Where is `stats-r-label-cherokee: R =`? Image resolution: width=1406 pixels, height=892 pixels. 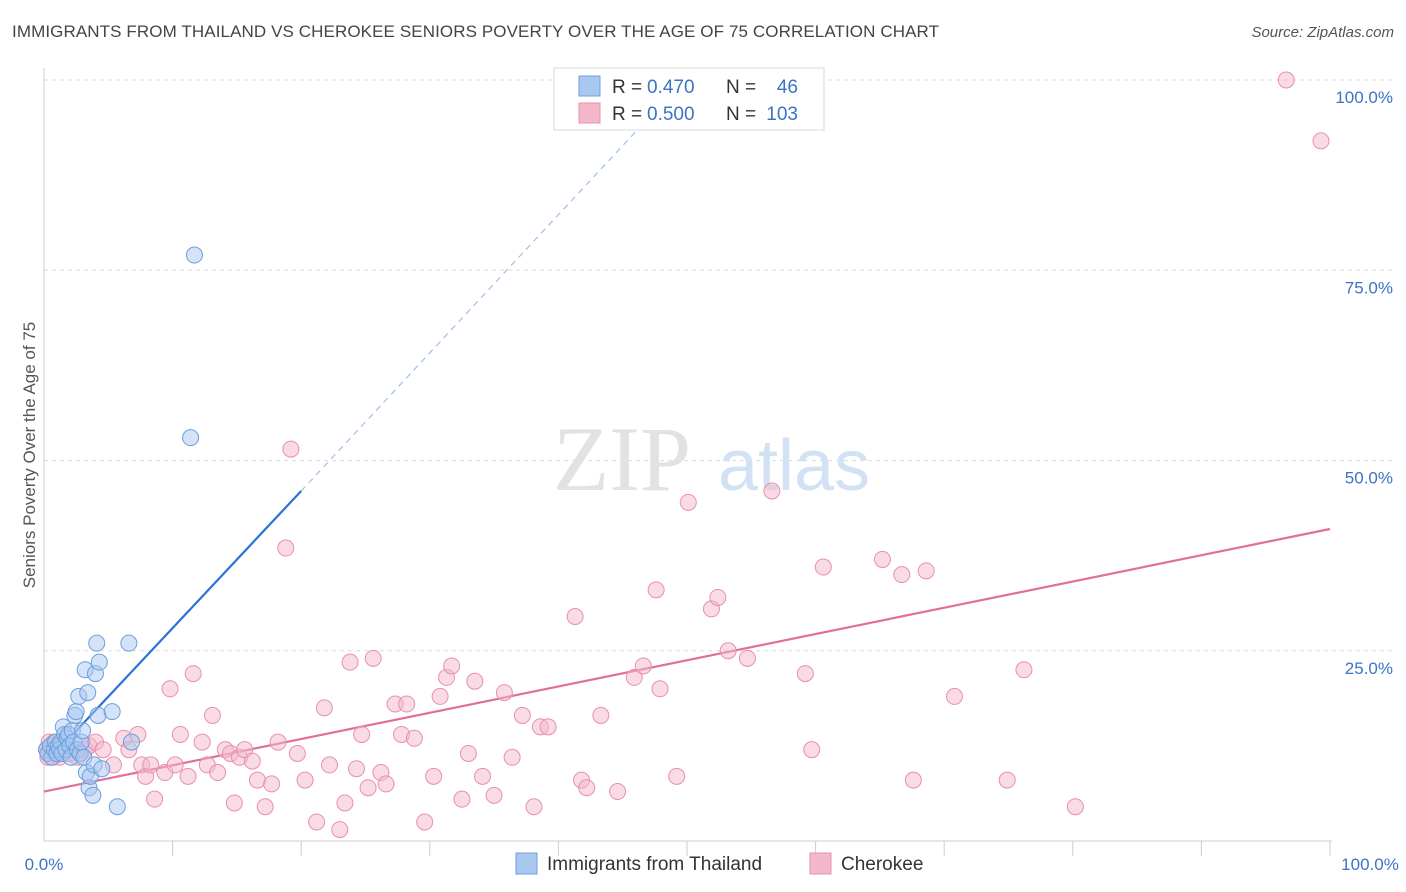
stats-r-label-cherokee: R = is located at coordinates (627, 114).